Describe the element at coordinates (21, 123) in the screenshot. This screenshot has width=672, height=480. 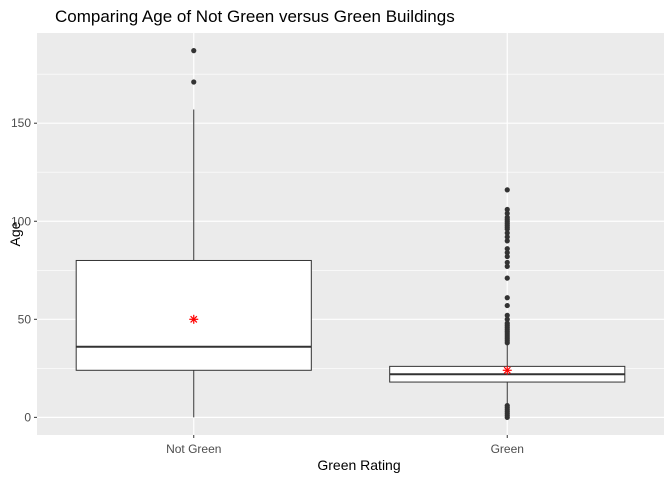
I see `y-tick-label: 150` at that location.